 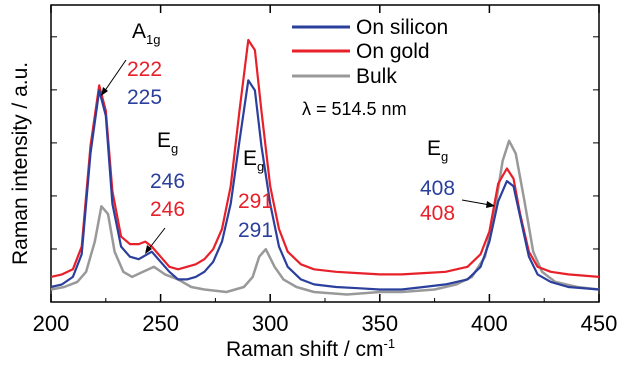 I want to click on arrowhead-eg3, so click(x=490, y=204).